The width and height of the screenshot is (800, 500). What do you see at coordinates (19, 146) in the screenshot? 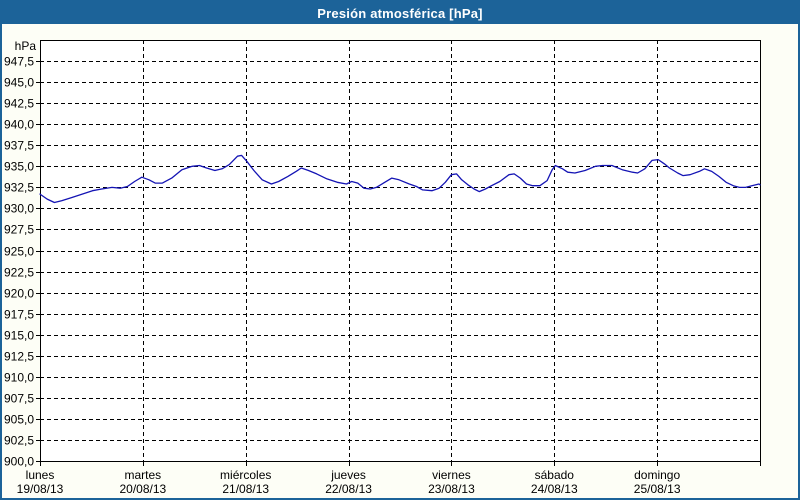
I see `y-tick-label: 937,5` at bounding box center [19, 146].